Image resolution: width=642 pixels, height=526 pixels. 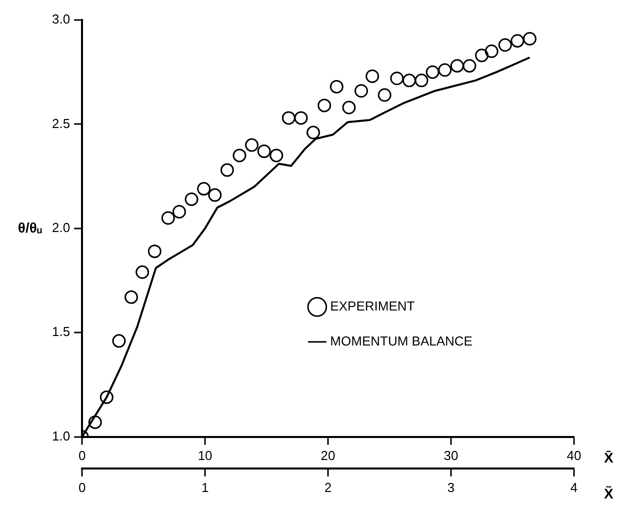 I want to click on x-tick-label: 30, so click(x=451, y=456).